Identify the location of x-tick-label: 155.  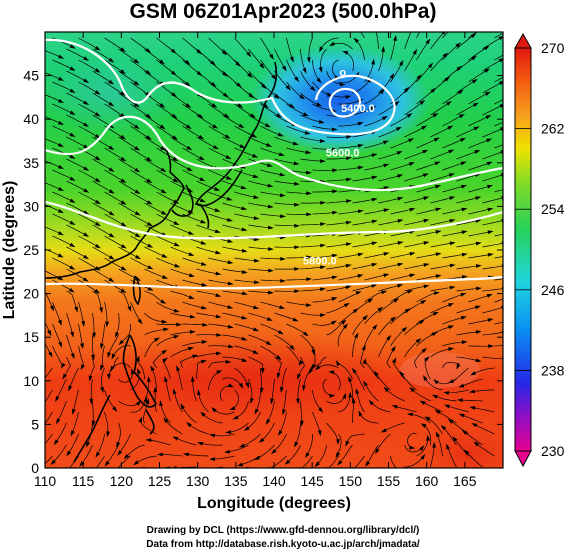
(389, 481).